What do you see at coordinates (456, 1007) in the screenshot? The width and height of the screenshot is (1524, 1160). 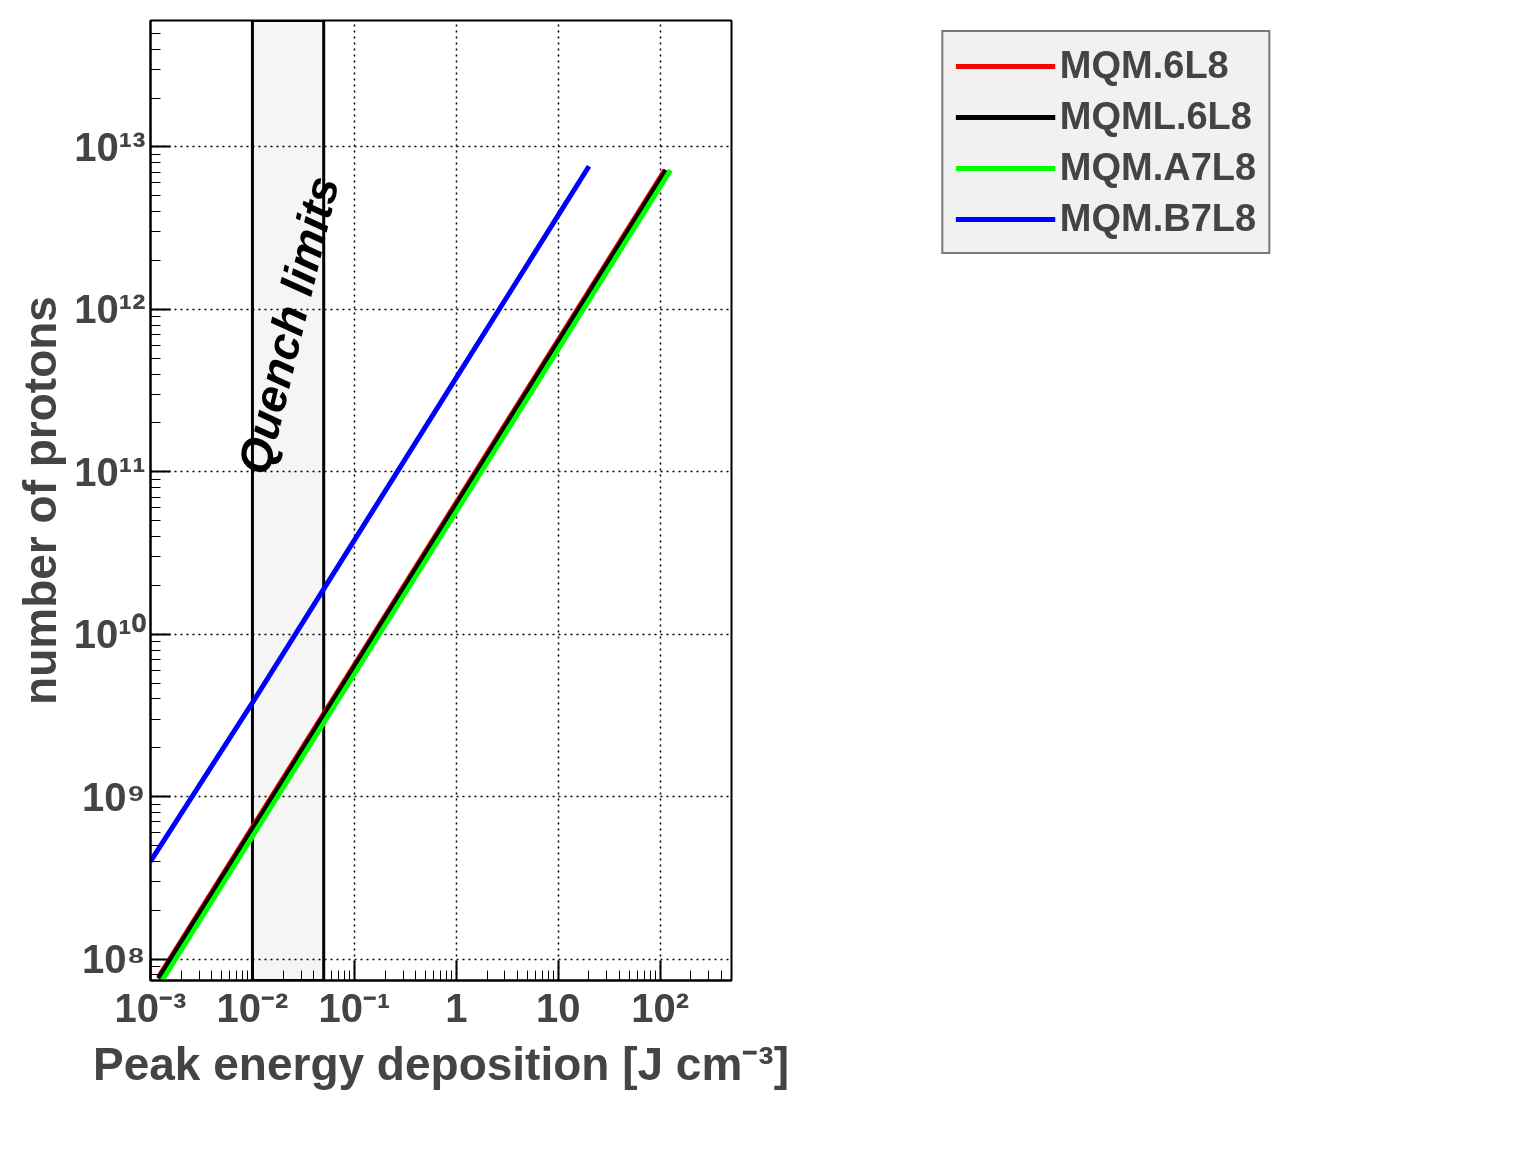 I see `x-tick-label: 1` at bounding box center [456, 1007].